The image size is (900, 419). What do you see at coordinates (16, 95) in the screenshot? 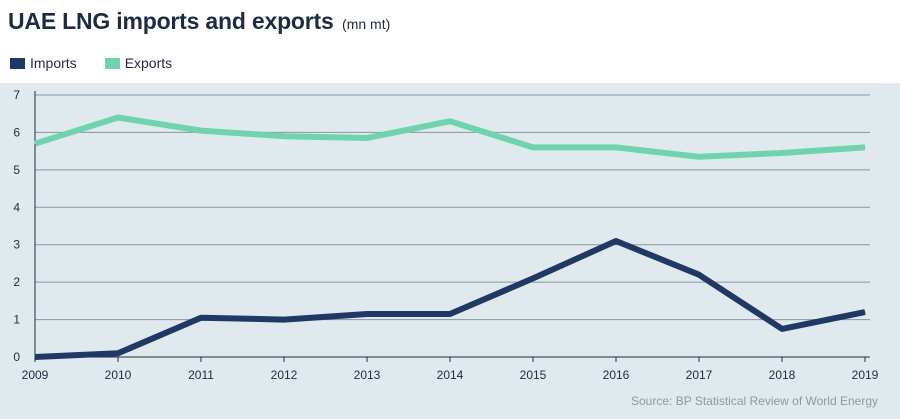
I see `y-tick-label: 7` at bounding box center [16, 95].